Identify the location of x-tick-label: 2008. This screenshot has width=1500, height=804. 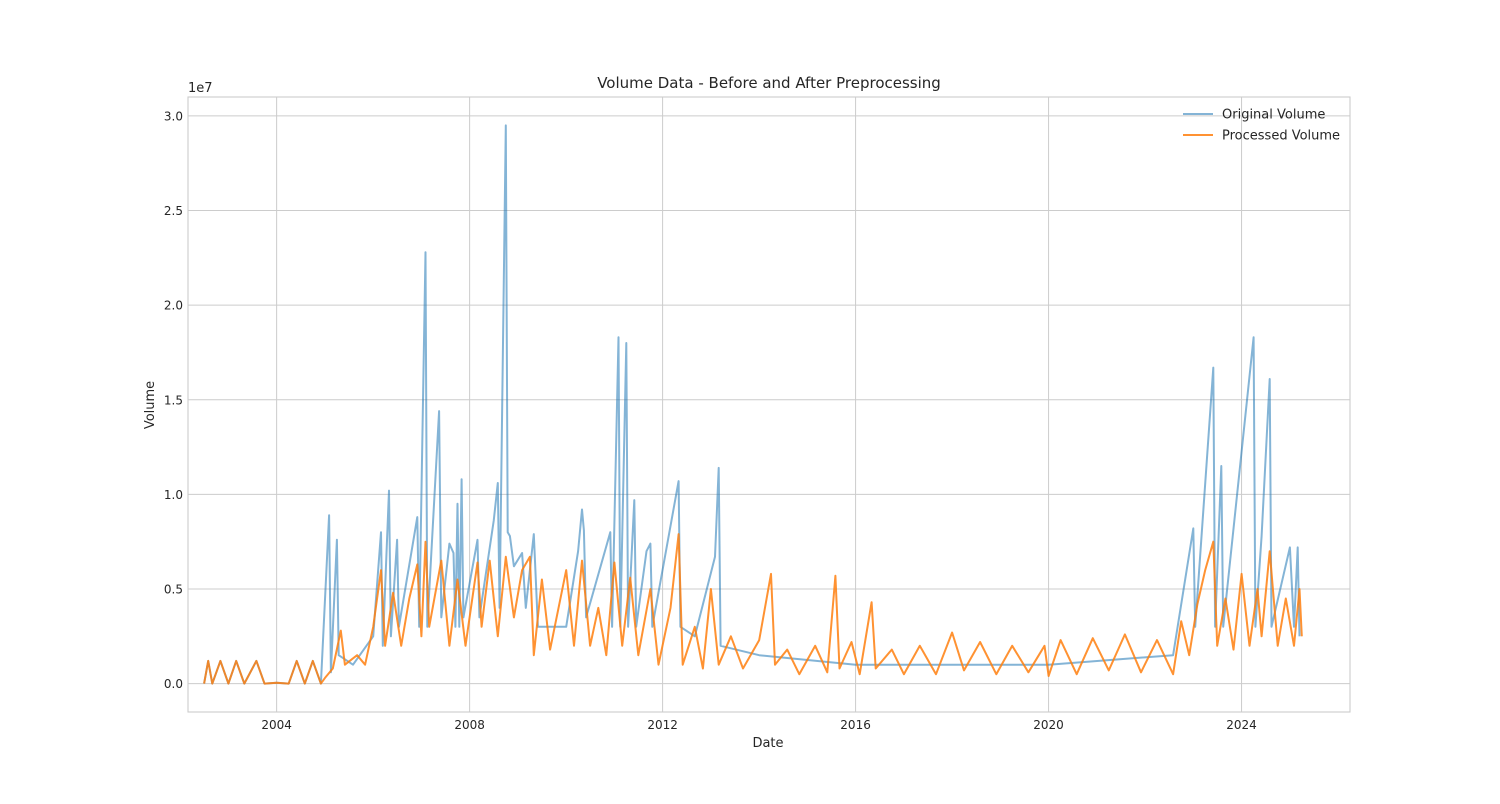
(469, 725).